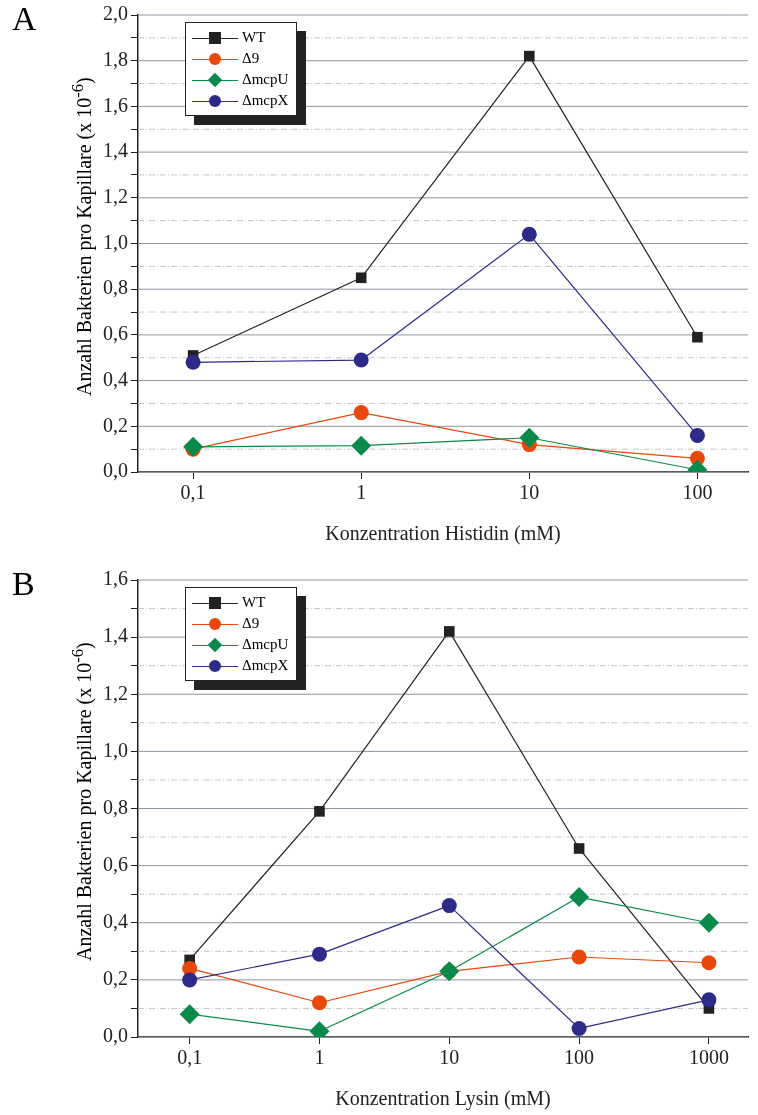  What do you see at coordinates (115, 13) in the screenshot?
I see `y-tick-label: 2,0` at bounding box center [115, 13].